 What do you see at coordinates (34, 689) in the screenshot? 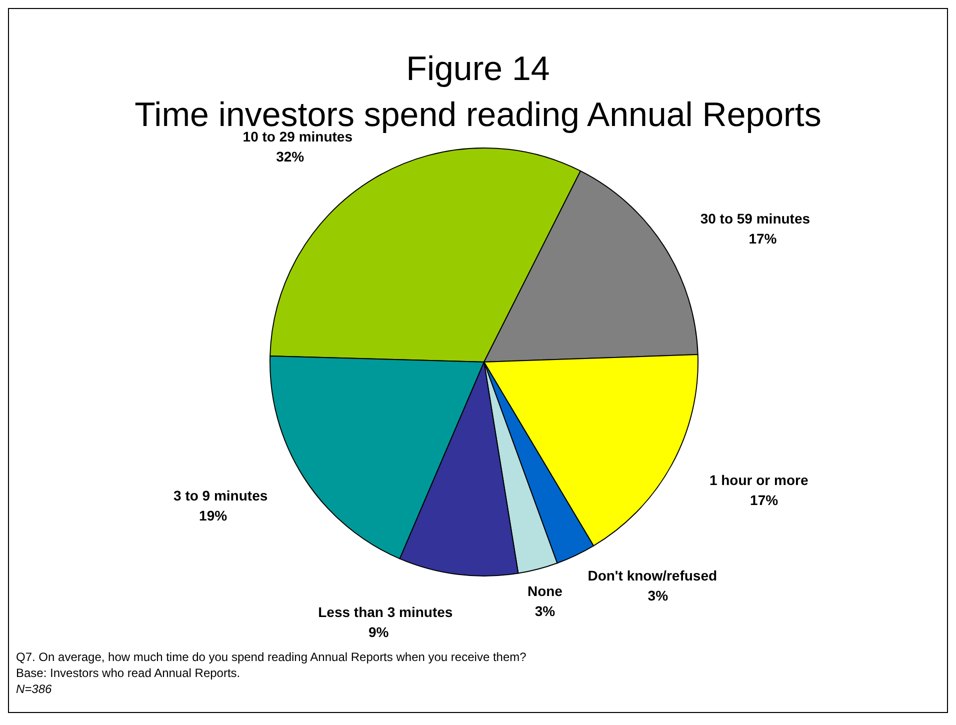
I see `text: N=386` at bounding box center [34, 689].